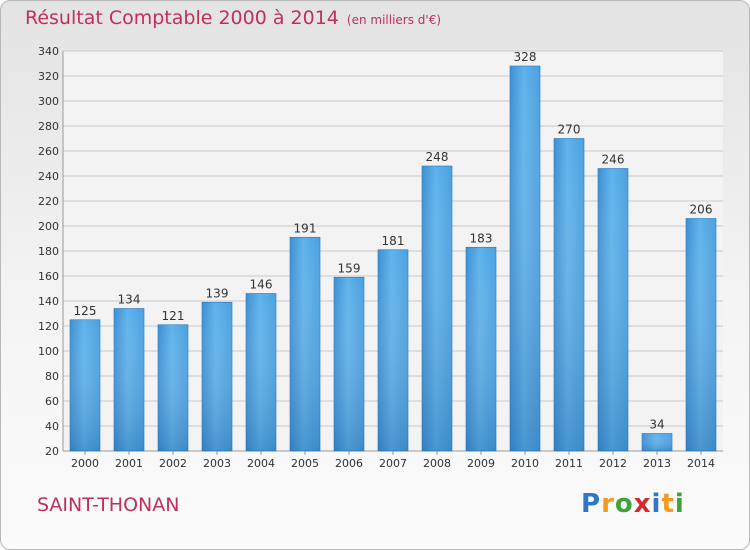 Image resolution: width=750 pixels, height=550 pixels. What do you see at coordinates (48, 276) in the screenshot?
I see `y-tick-label: 160` at bounding box center [48, 276].